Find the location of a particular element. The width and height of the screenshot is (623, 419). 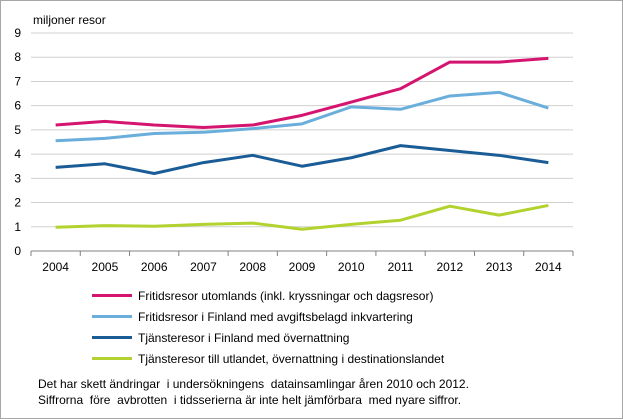

x-tick-label: 2004 is located at coordinates (55, 267).